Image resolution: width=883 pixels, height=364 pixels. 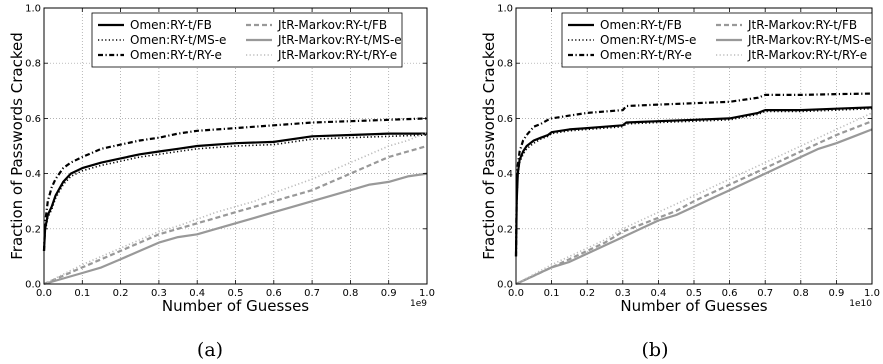 I want to click on x-offset-text: 1e9, so click(x=418, y=304).